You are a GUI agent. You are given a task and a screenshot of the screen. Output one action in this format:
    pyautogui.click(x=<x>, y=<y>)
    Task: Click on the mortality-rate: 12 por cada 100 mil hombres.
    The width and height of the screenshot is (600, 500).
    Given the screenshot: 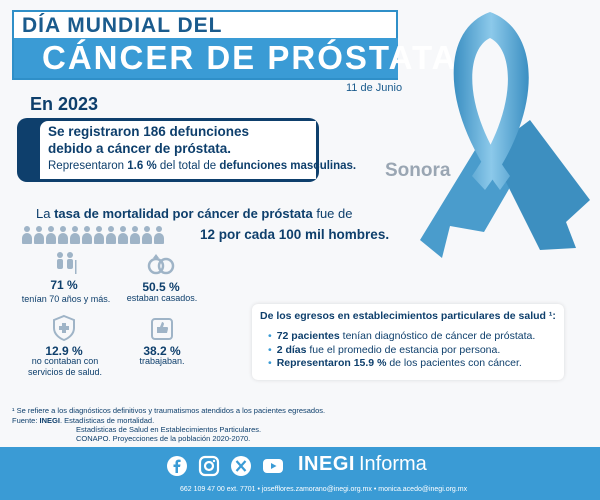 What is the action you would take?
    pyautogui.click(x=295, y=234)
    